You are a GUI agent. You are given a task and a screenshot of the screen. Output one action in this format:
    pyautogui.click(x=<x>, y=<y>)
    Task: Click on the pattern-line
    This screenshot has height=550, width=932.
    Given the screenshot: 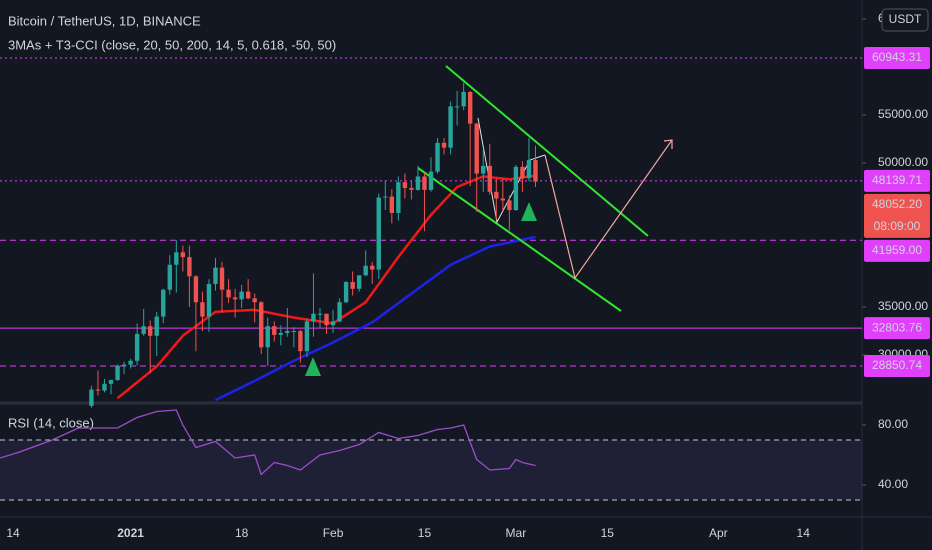 What is the action you would take?
    pyautogui.click(x=511, y=170)
    